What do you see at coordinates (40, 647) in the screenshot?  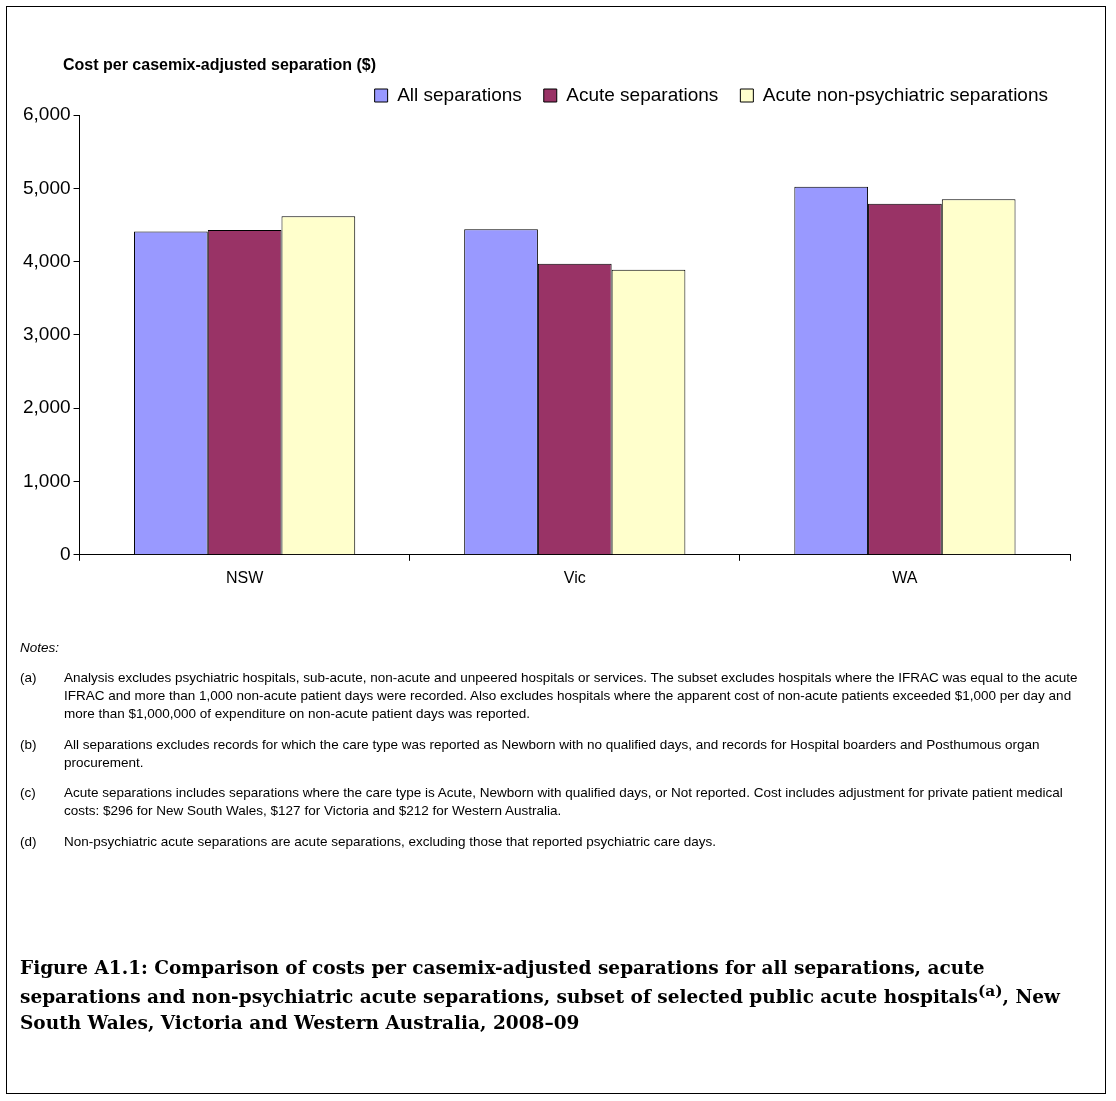 I see `text: Notes:` at bounding box center [40, 647].